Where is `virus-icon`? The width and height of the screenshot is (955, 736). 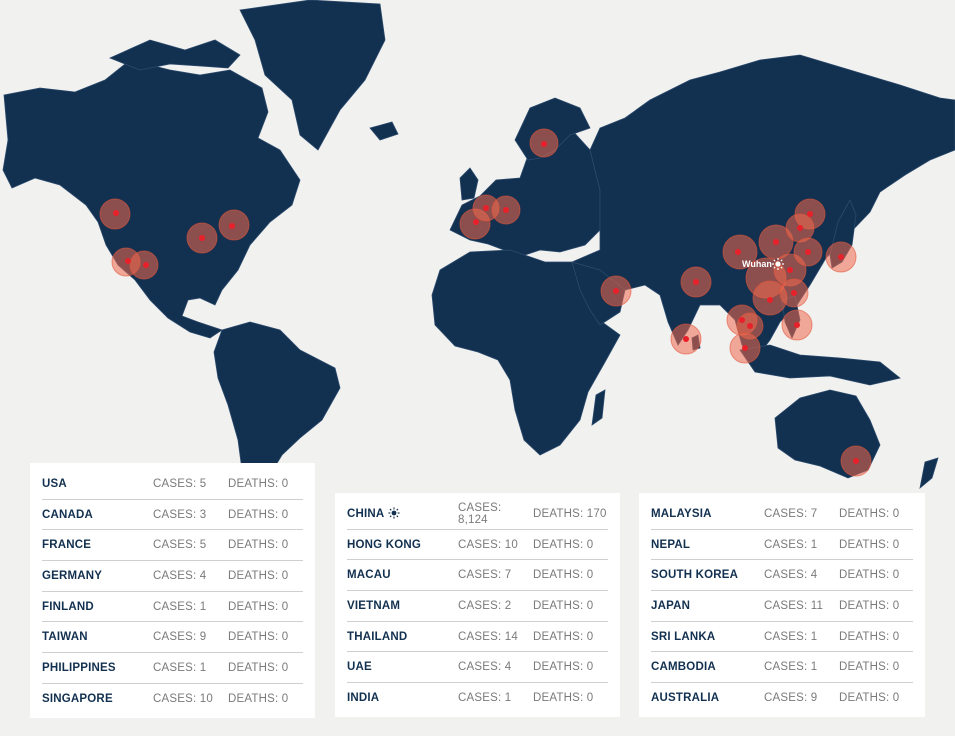 virus-icon is located at coordinates (394, 513).